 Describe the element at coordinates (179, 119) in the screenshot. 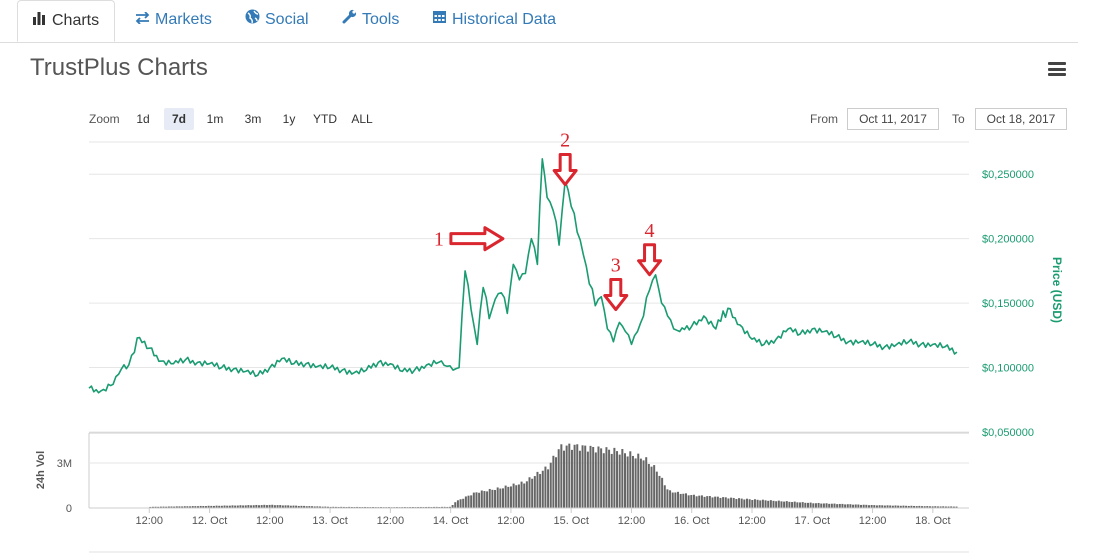

I see `zoom-7d-button: 7d` at that location.